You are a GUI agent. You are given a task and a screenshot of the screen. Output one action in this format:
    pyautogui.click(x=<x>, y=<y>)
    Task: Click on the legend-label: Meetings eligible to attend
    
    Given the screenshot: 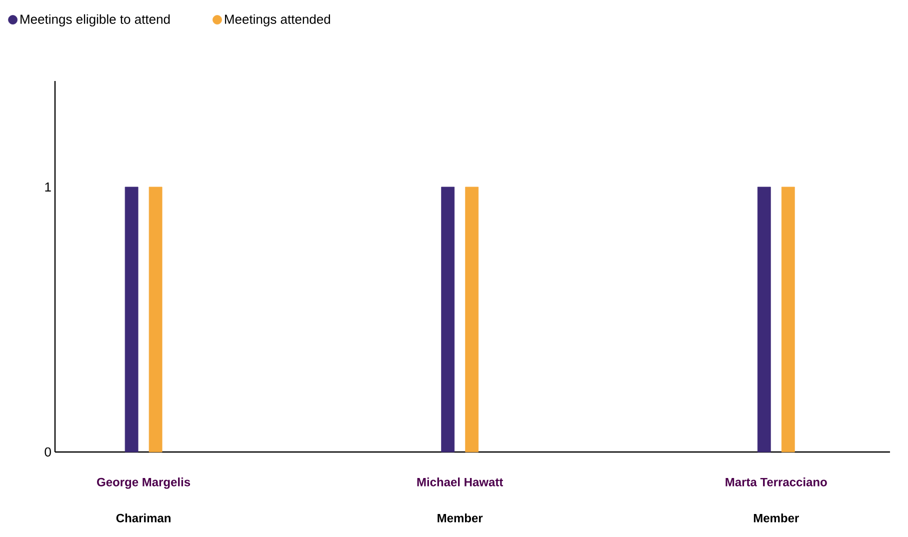 What is the action you would take?
    pyautogui.click(x=95, y=20)
    